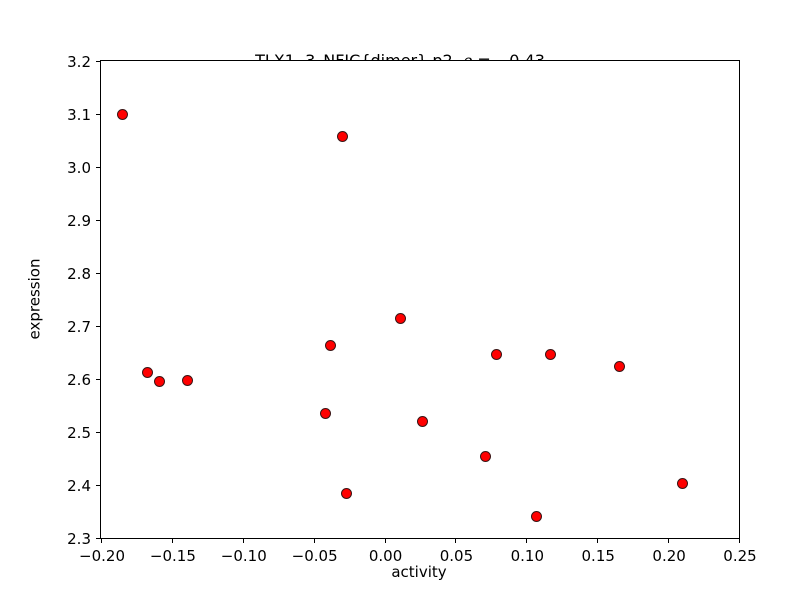 The height and width of the screenshot is (600, 800). What do you see at coordinates (598, 556) in the screenshot?
I see `x-tick-label: 0.15` at bounding box center [598, 556].